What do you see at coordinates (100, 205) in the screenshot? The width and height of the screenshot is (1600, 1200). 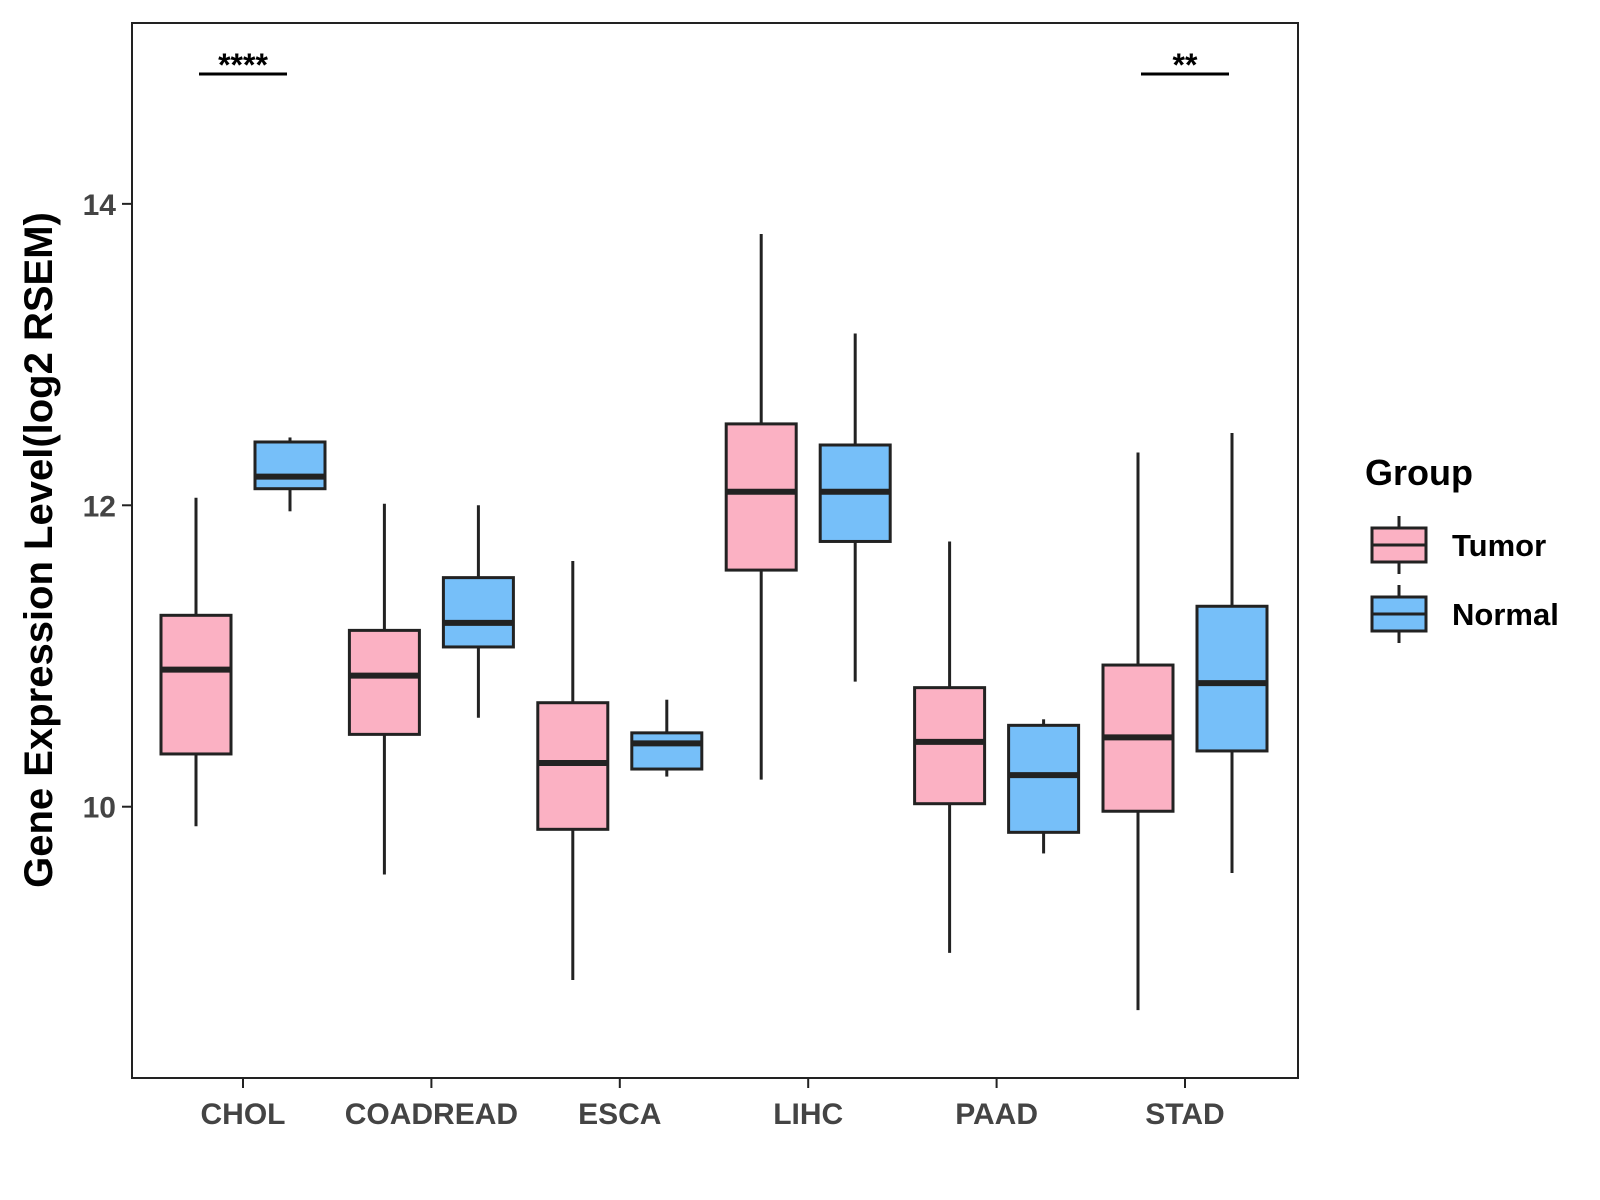 I see `y-tick-label: 14` at bounding box center [100, 205].